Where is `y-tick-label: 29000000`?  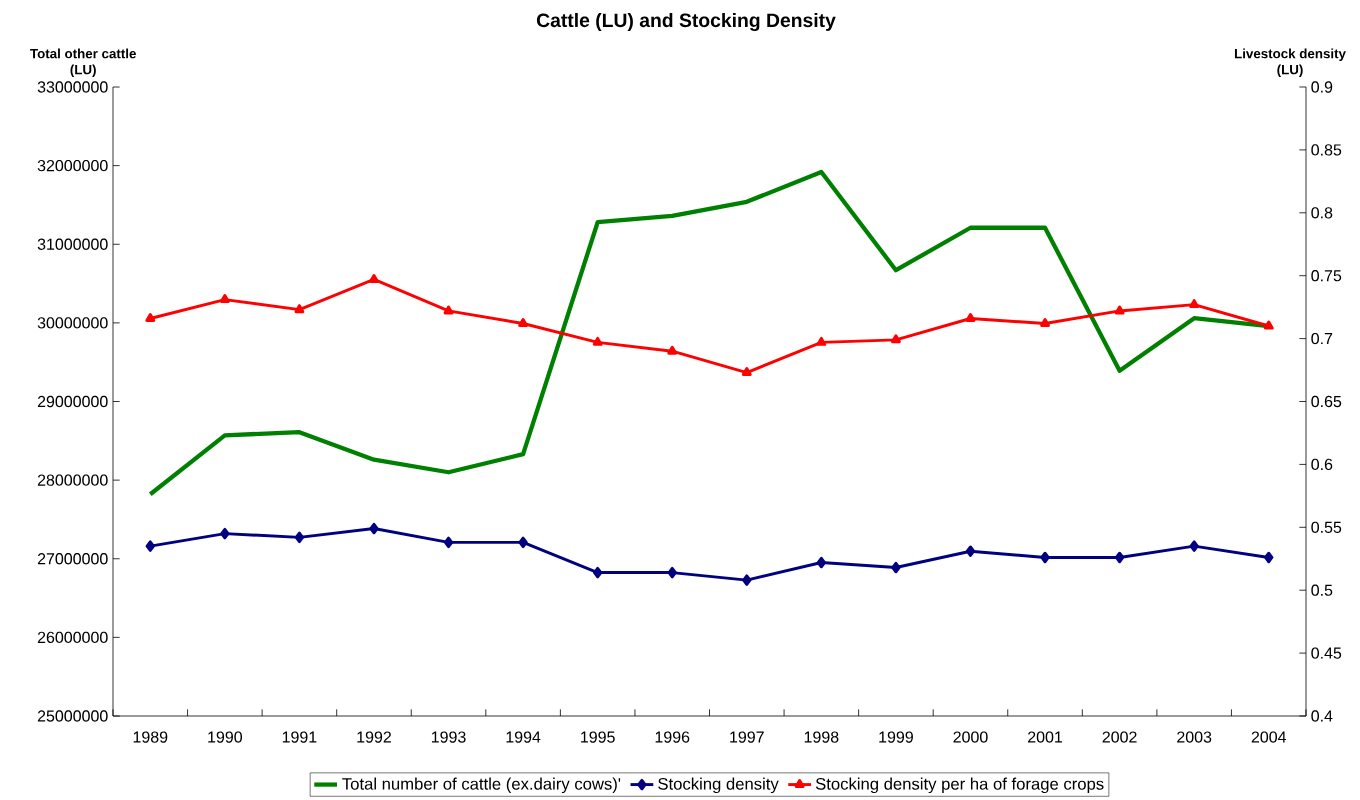
y-tick-label: 29000000 is located at coordinates (72, 401).